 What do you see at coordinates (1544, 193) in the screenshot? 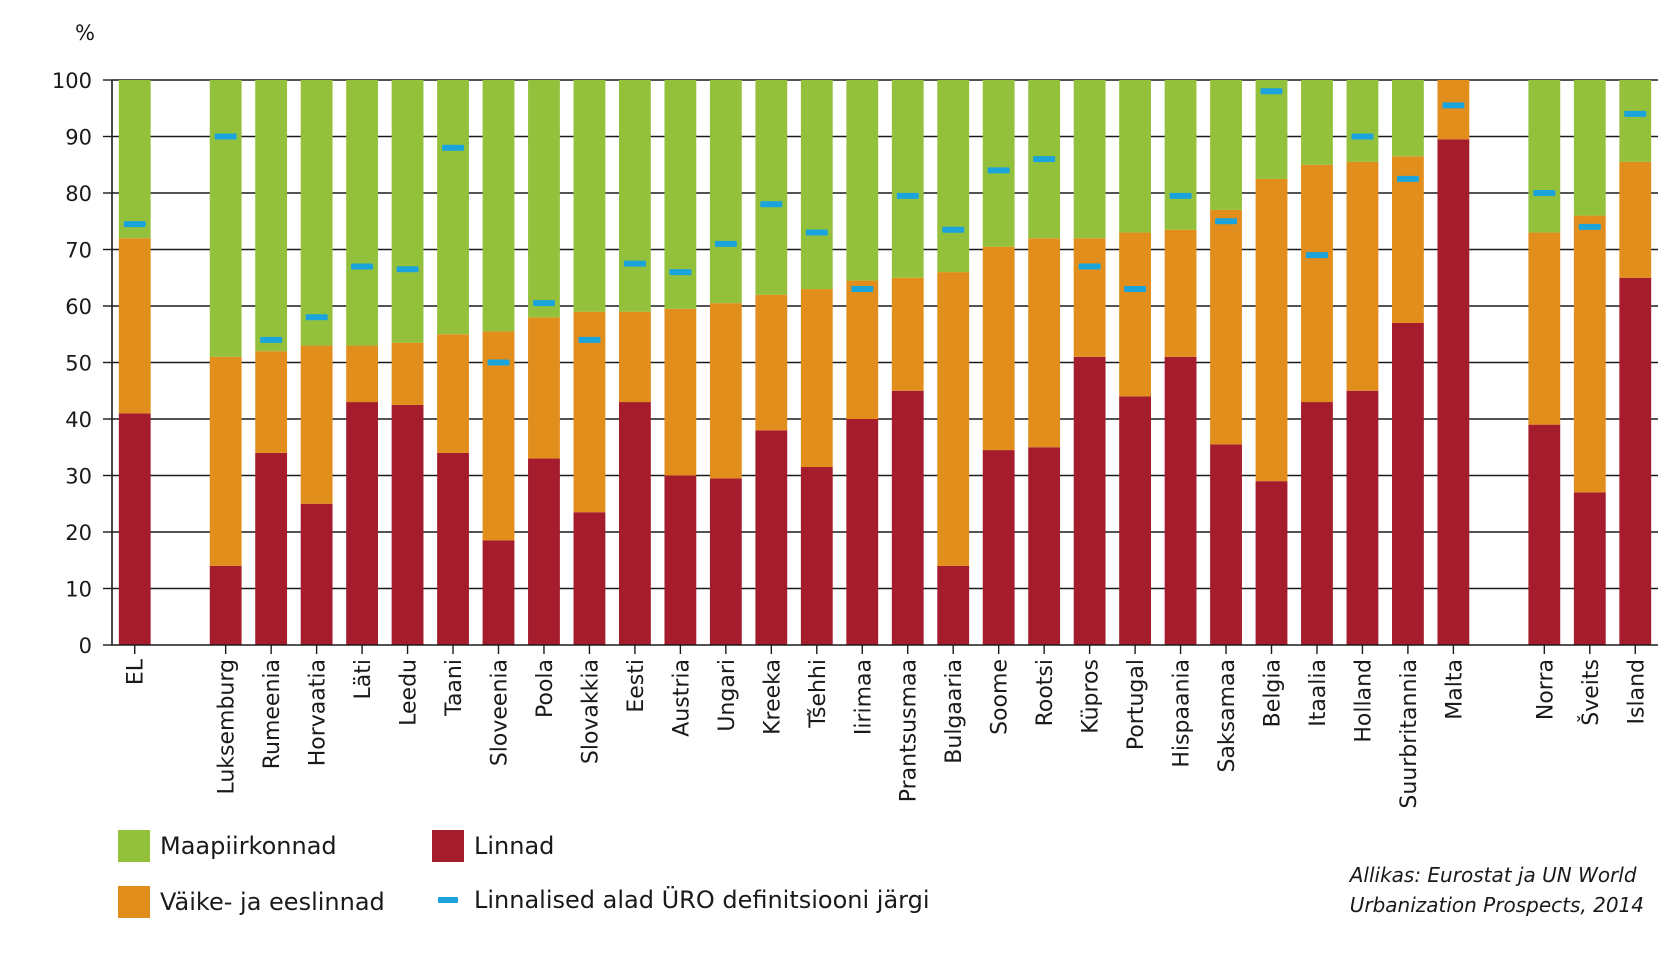
I see `un-marker-Norra` at bounding box center [1544, 193].